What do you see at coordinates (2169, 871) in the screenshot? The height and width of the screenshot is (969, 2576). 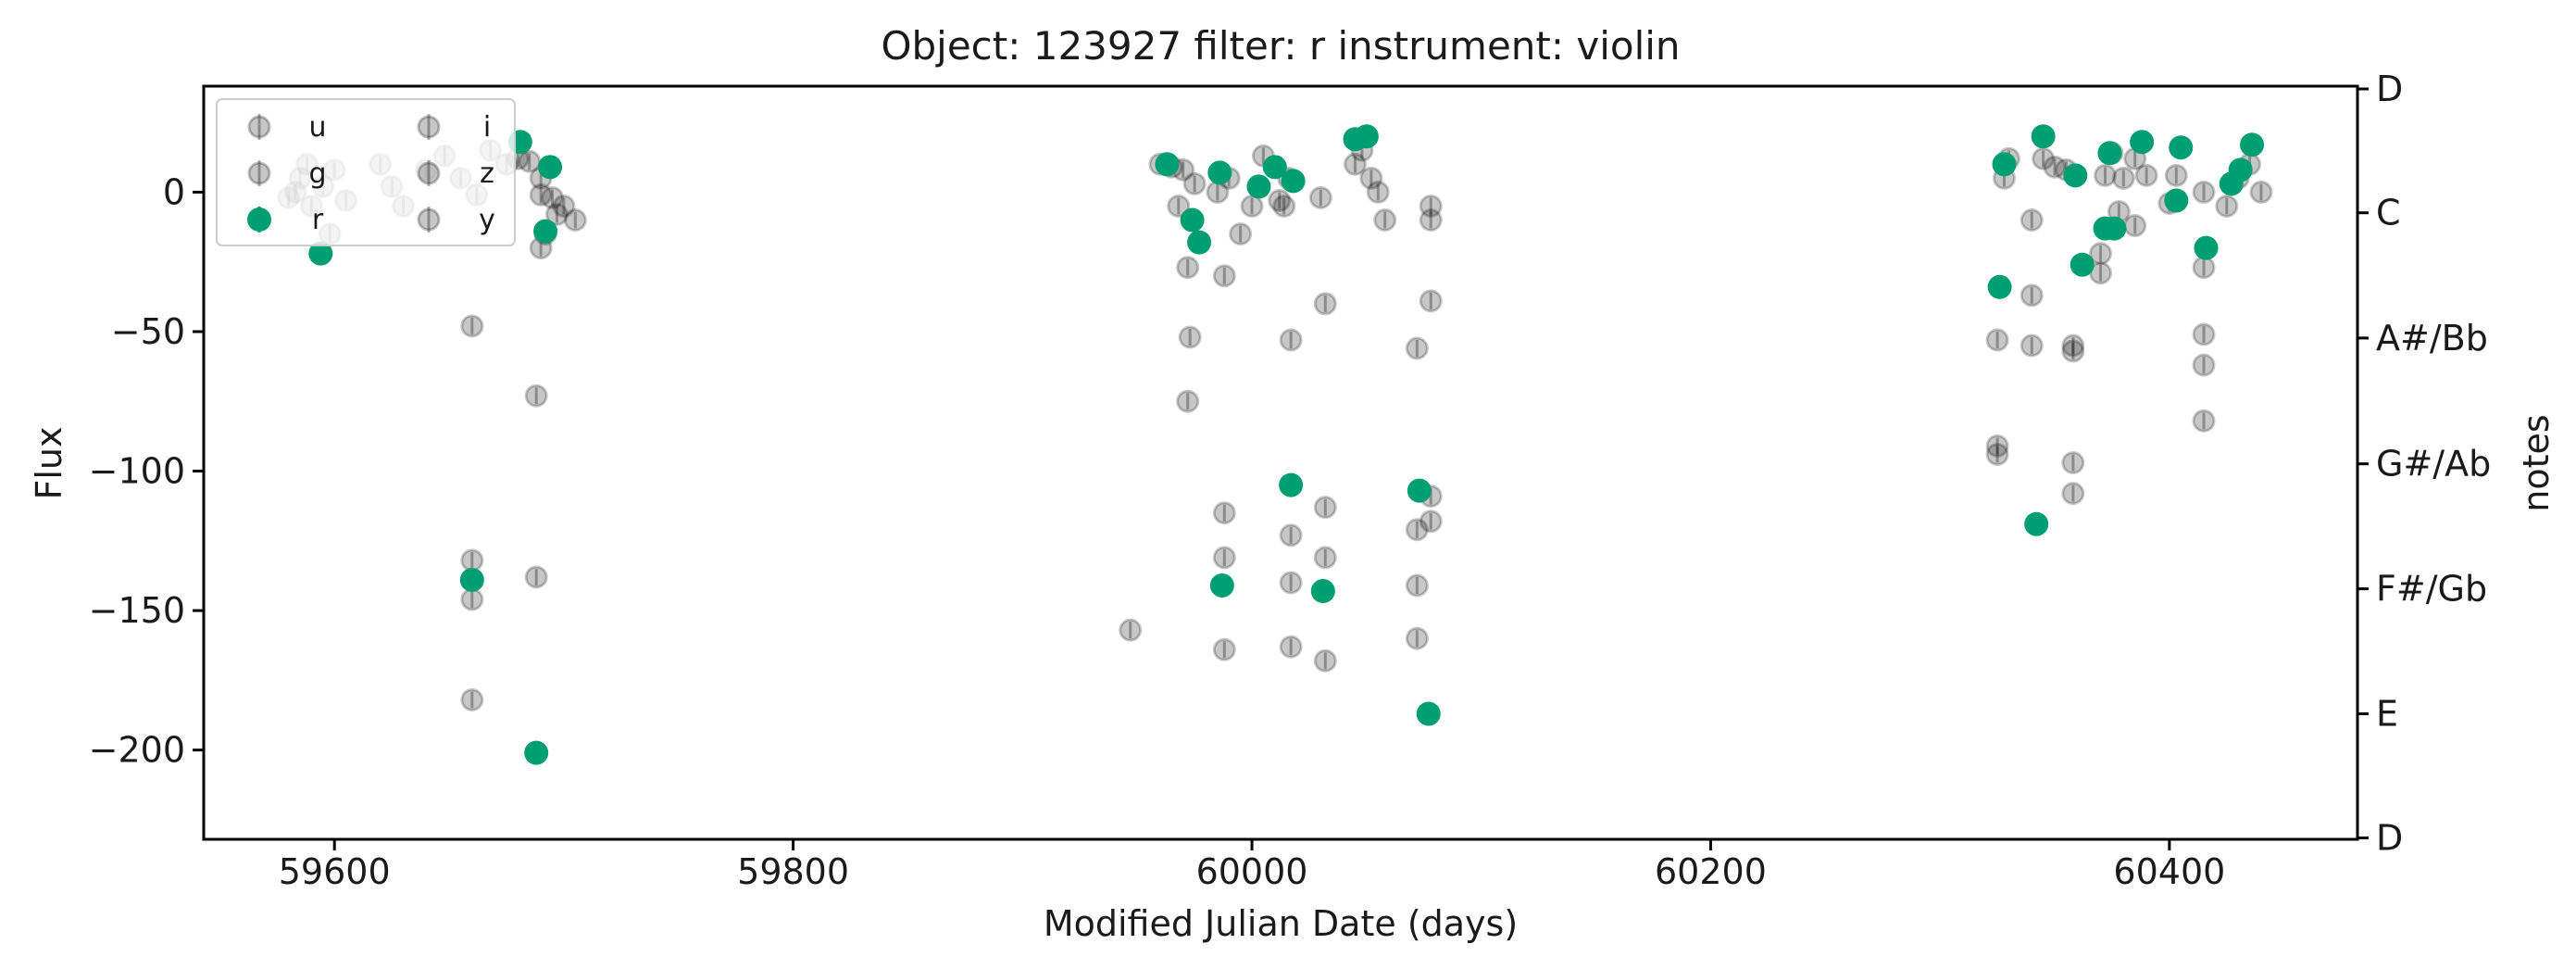 I see `x-tick-label: 60400` at bounding box center [2169, 871].